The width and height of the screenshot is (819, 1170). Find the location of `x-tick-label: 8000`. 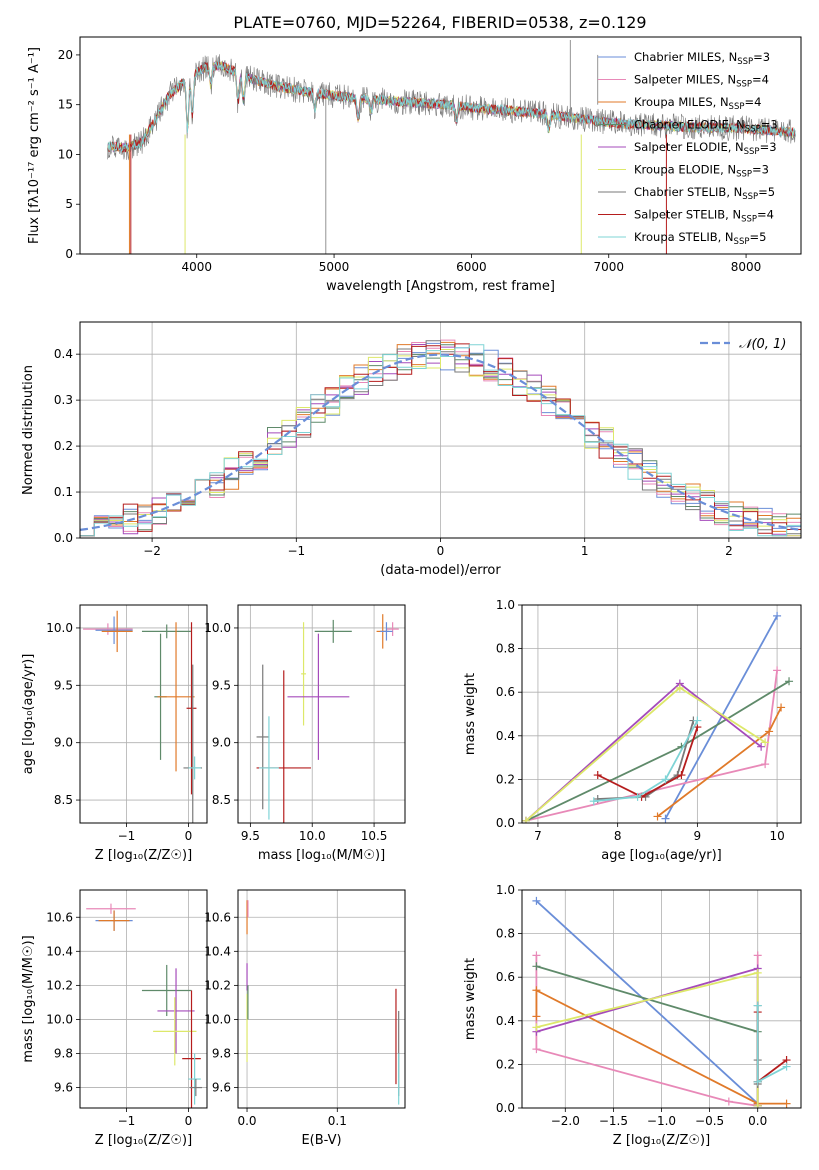

x-tick-label: 8000 is located at coordinates (746, 267).